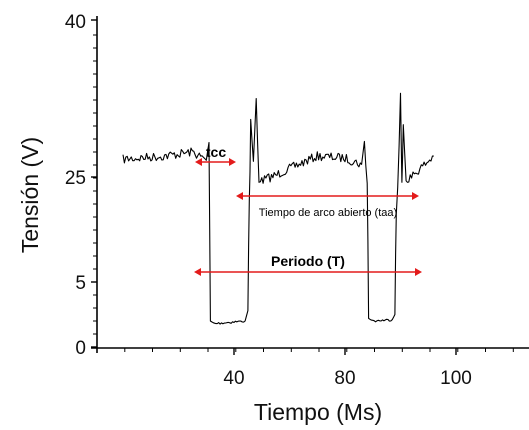 The width and height of the screenshot is (529, 430). What do you see at coordinates (233, 378) in the screenshot?
I see `x-tick-label-40: 40` at bounding box center [233, 378].